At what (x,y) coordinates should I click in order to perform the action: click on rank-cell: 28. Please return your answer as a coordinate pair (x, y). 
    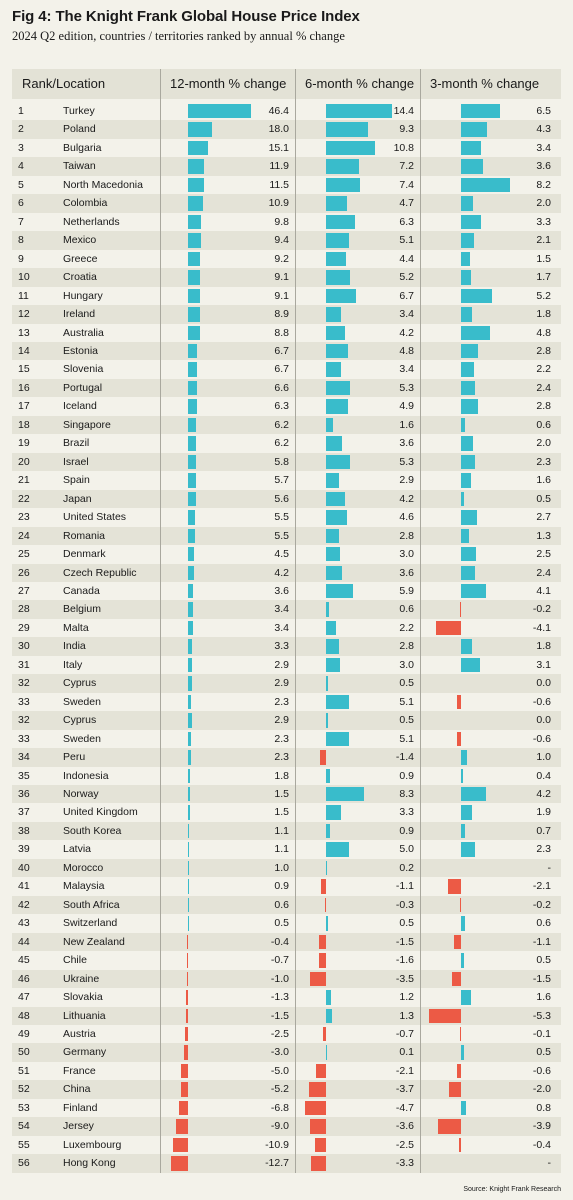
    Looking at the image, I should click on (24, 609).